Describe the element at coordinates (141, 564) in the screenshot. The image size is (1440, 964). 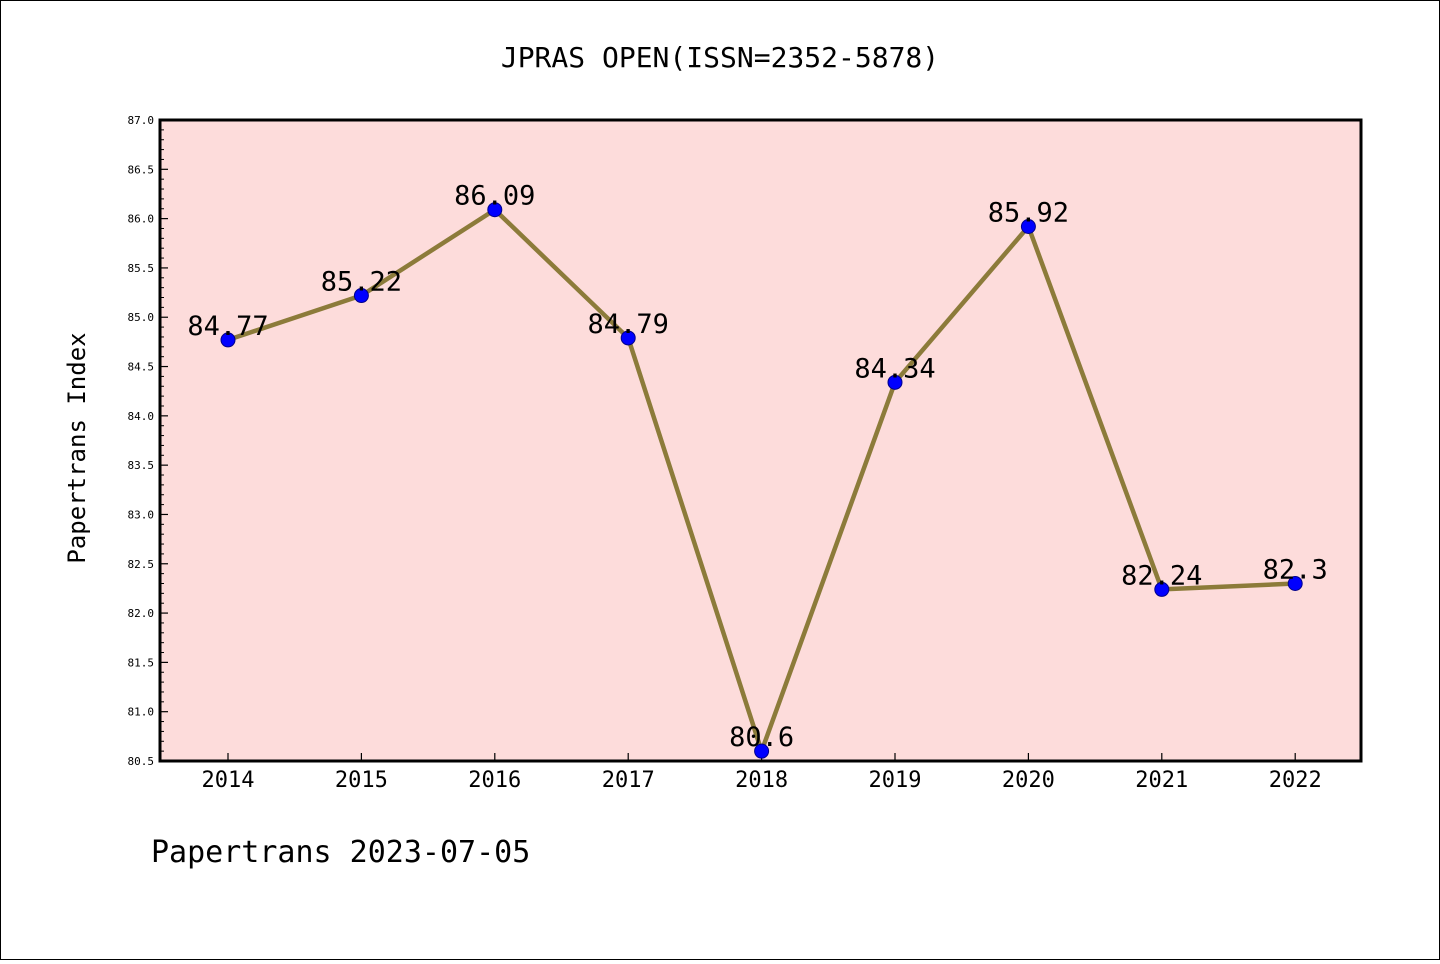
I see `y-tick-label: 82.5` at that location.